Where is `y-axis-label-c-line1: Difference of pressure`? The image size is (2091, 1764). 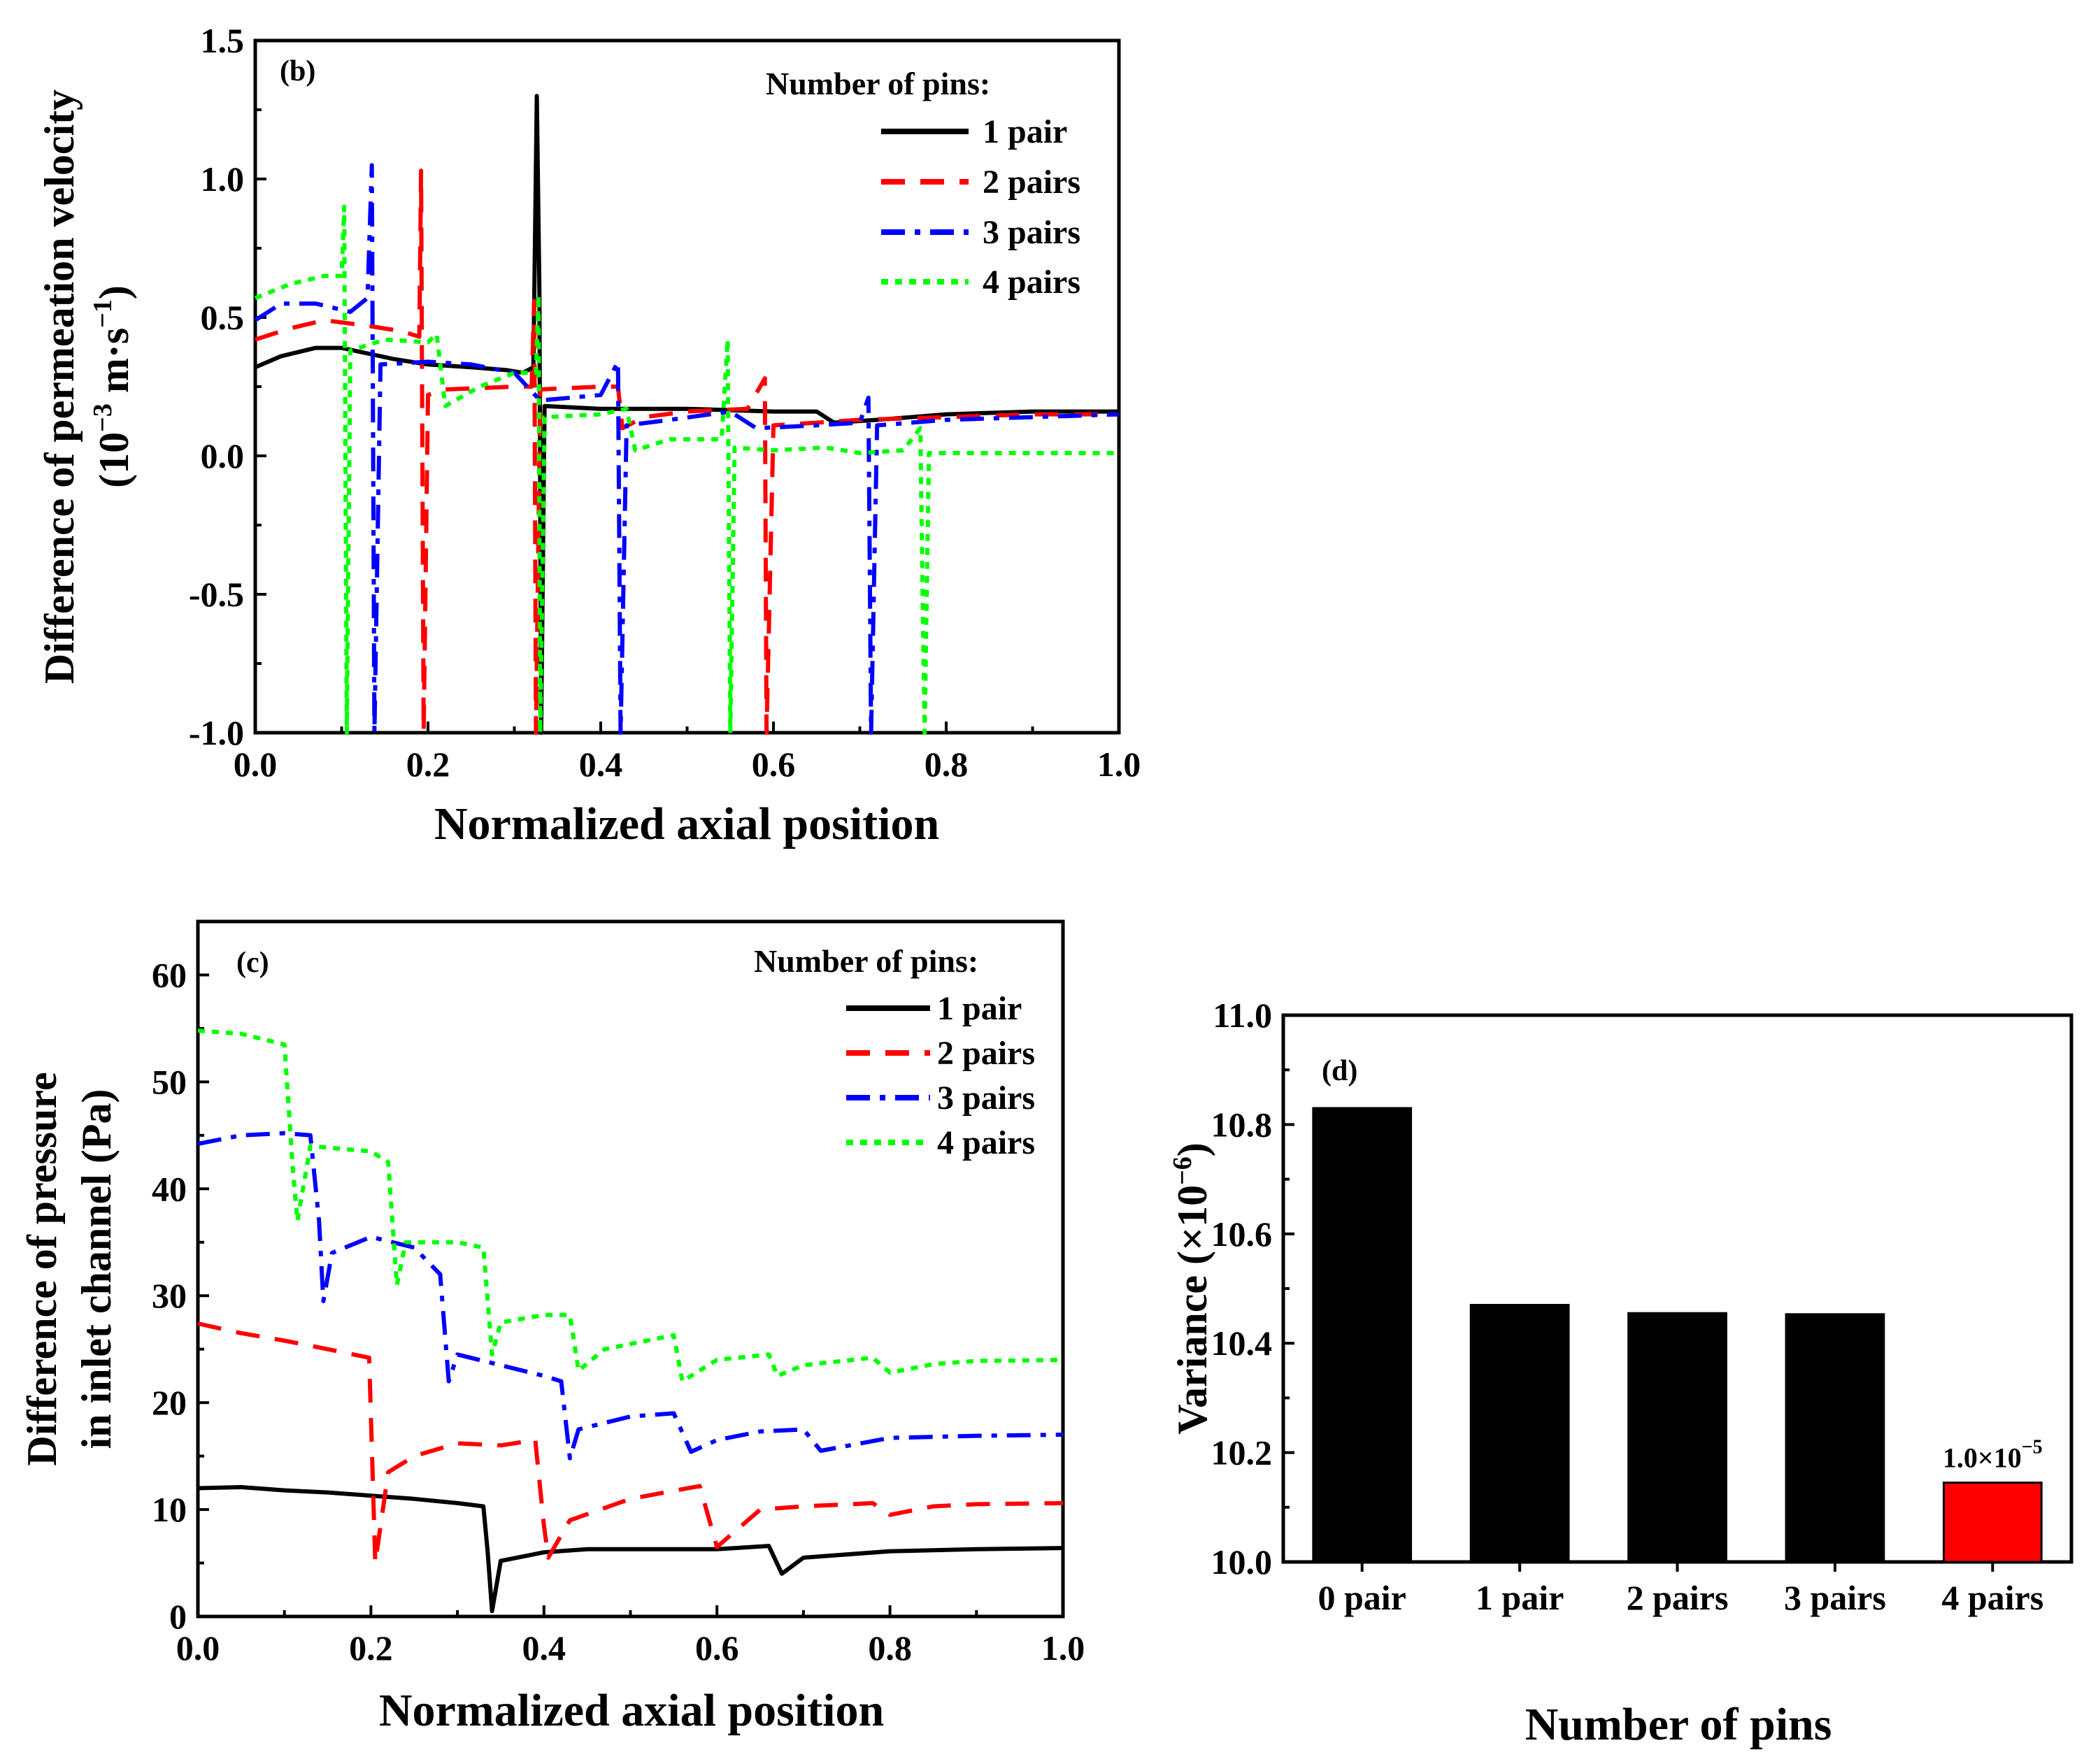
y-axis-label-c-line1: Difference of pressure is located at coordinates (42, 1268).